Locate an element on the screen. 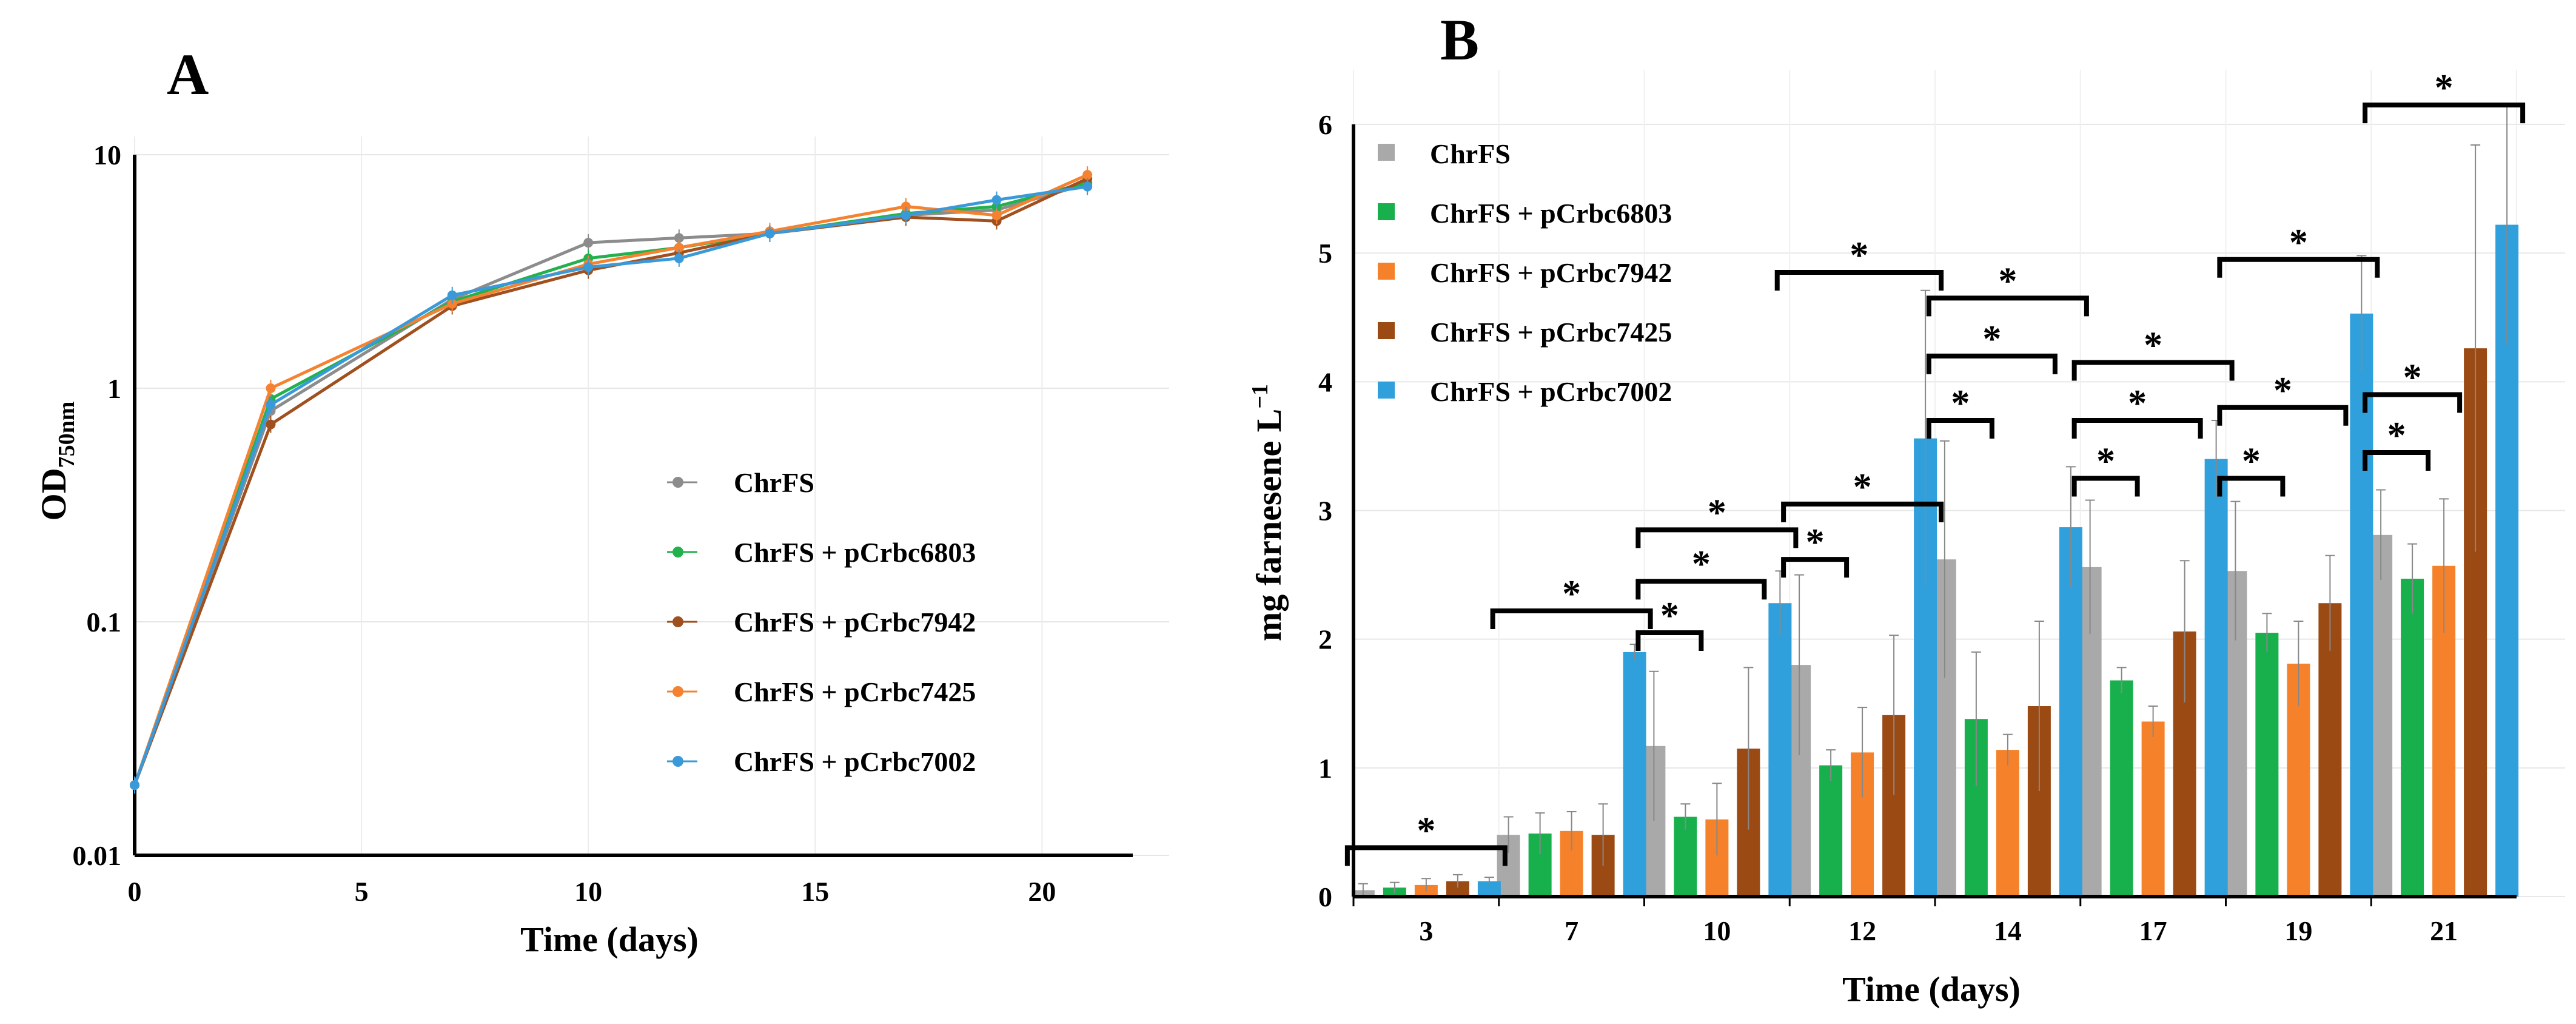 The width and height of the screenshot is (2576, 1024). panel-a-y-tick-label: 1 is located at coordinates (114, 389).